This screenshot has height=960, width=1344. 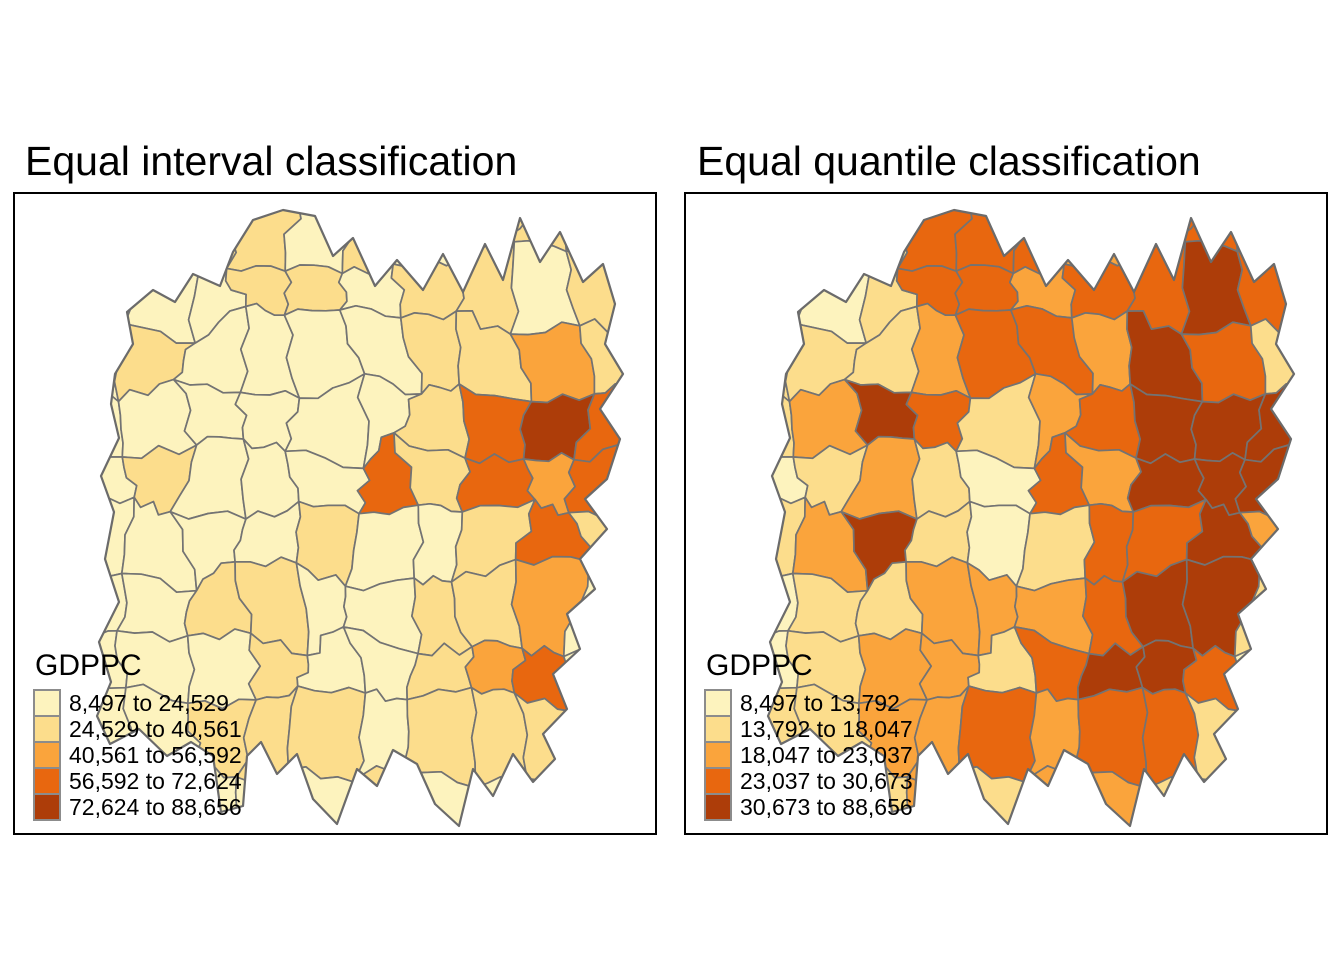 I want to click on legend-label: 24,529 to 40,561, so click(x=155, y=729).